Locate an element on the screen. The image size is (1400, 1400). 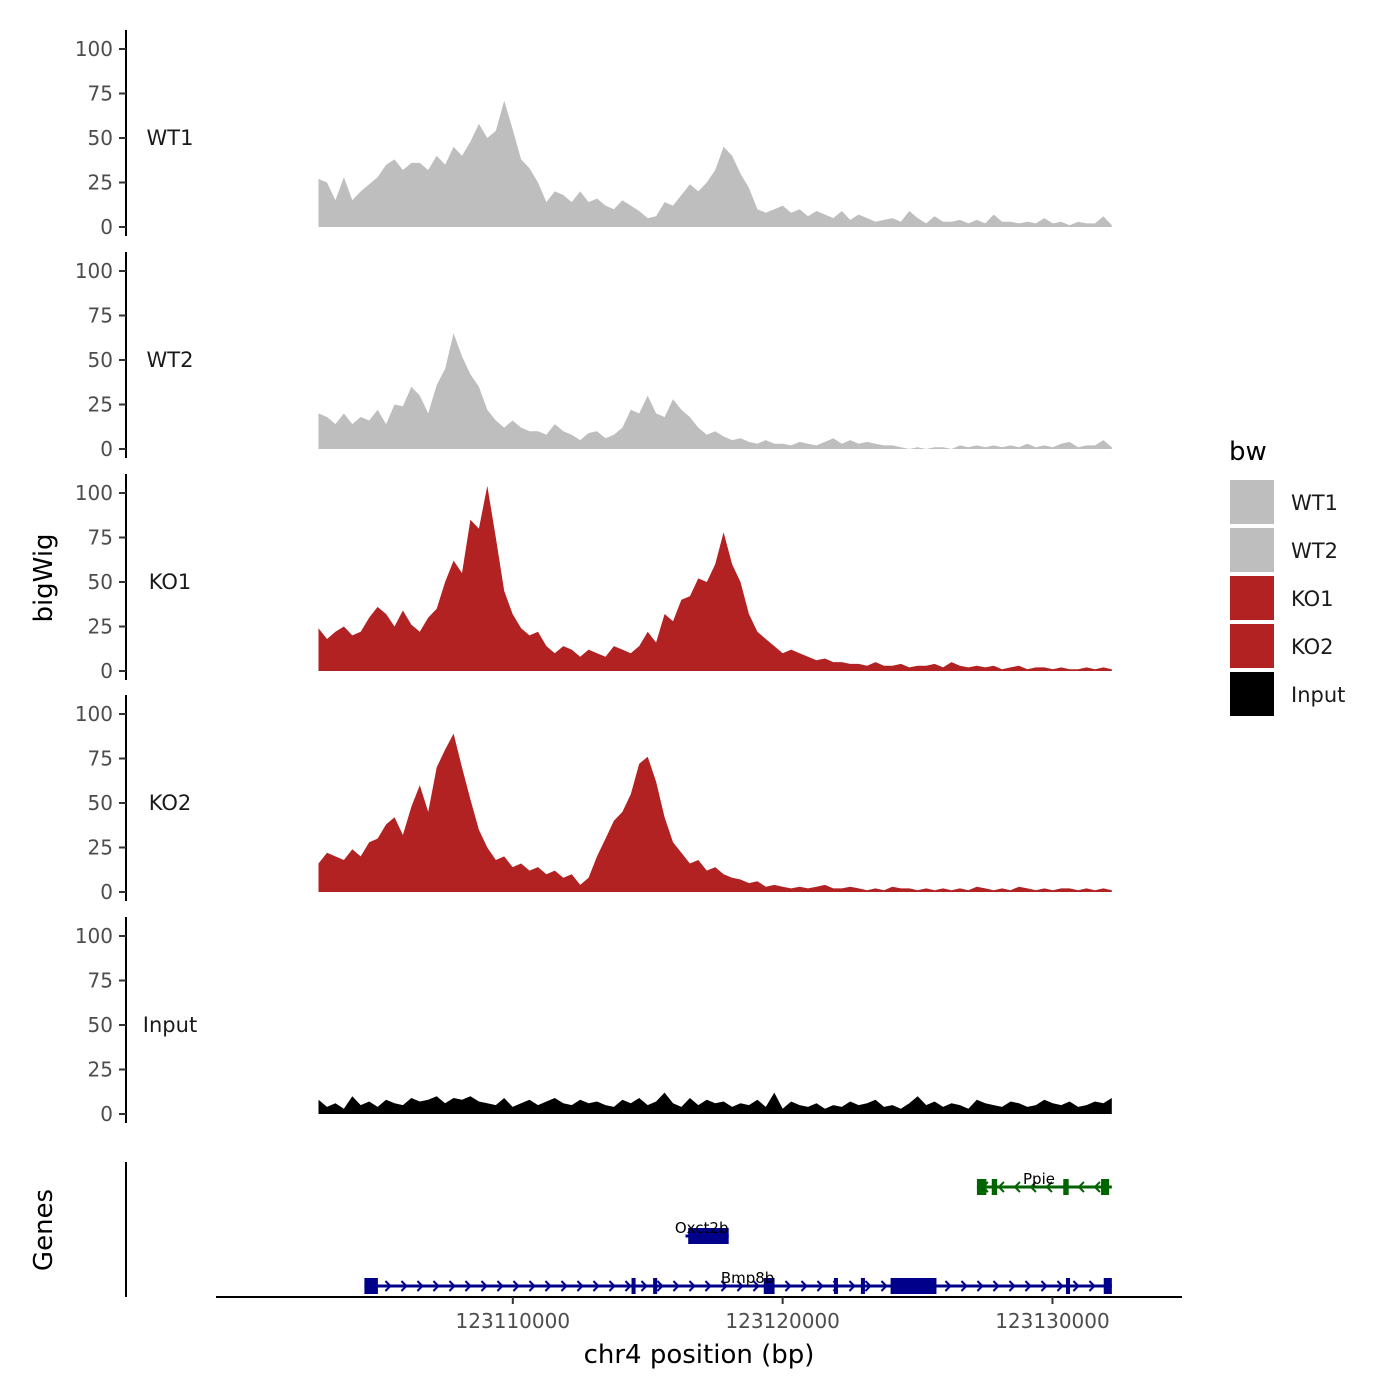
gene-name: Bmp8b is located at coordinates (748, 1278).